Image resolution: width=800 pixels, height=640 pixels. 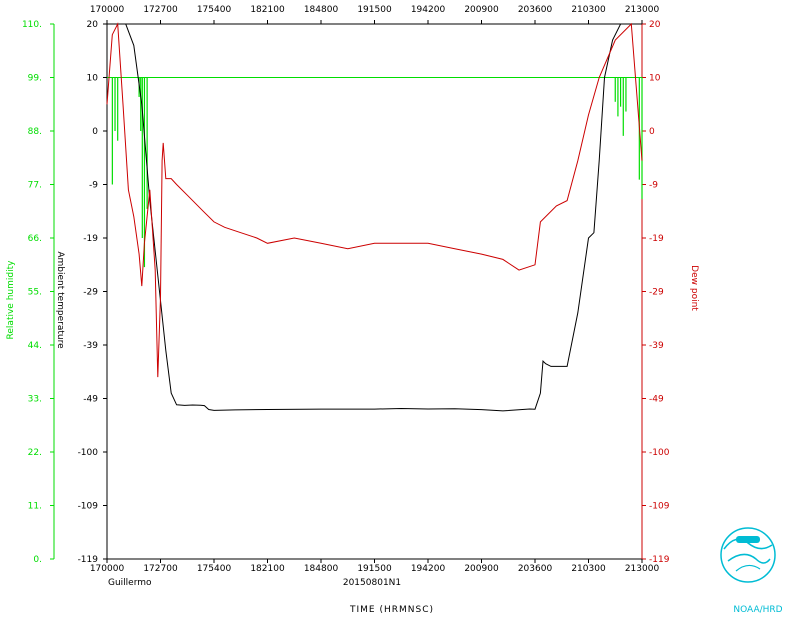 I want to click on dewpoint-tick-label: -19, so click(x=656, y=239).